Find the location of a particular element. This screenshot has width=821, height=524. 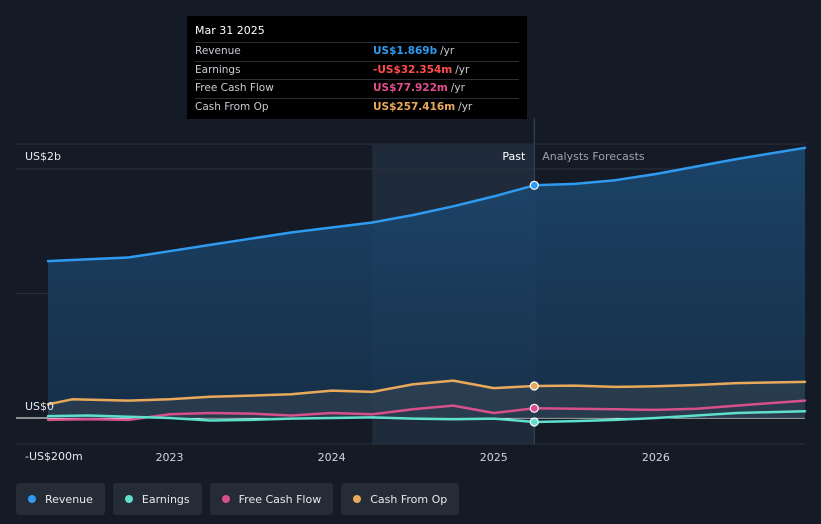

legend-item-revenue: Revenue is located at coordinates (60, 499).